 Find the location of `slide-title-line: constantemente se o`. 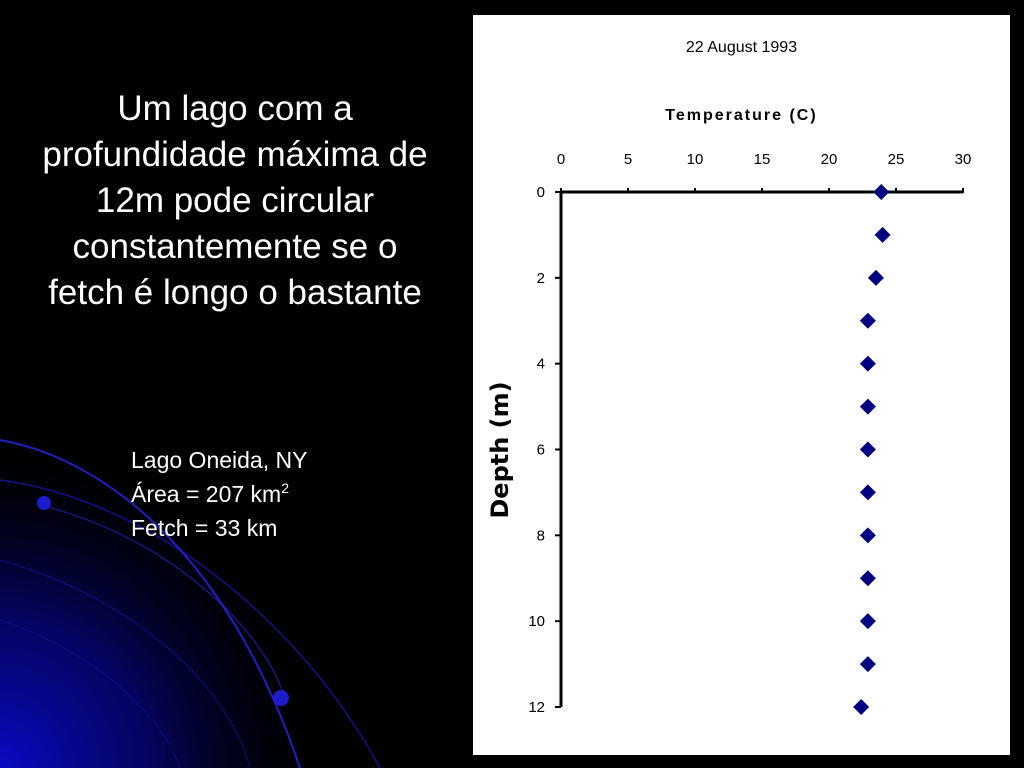

slide-title-line: constantemente se o is located at coordinates (235, 246).